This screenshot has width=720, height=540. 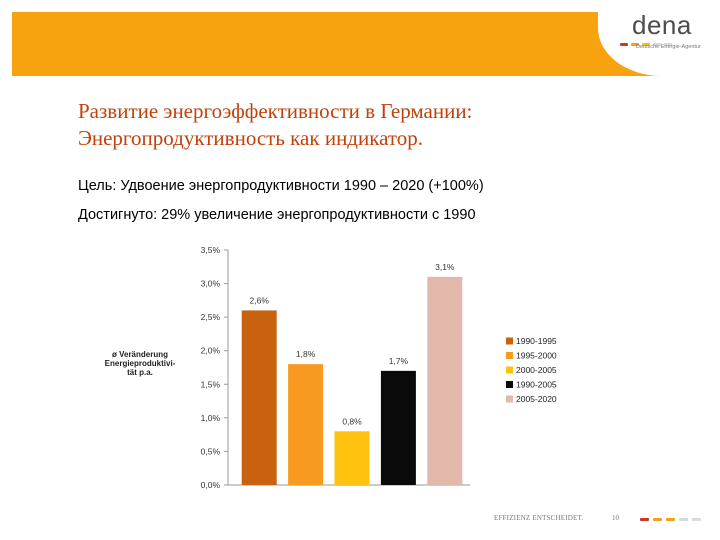 I want to click on data-label: 1,7%, so click(x=399, y=361).